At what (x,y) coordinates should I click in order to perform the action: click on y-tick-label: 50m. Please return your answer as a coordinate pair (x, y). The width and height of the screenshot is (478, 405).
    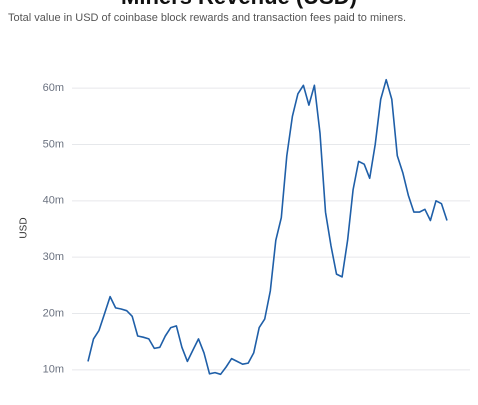
    Looking at the image, I should click on (53, 144).